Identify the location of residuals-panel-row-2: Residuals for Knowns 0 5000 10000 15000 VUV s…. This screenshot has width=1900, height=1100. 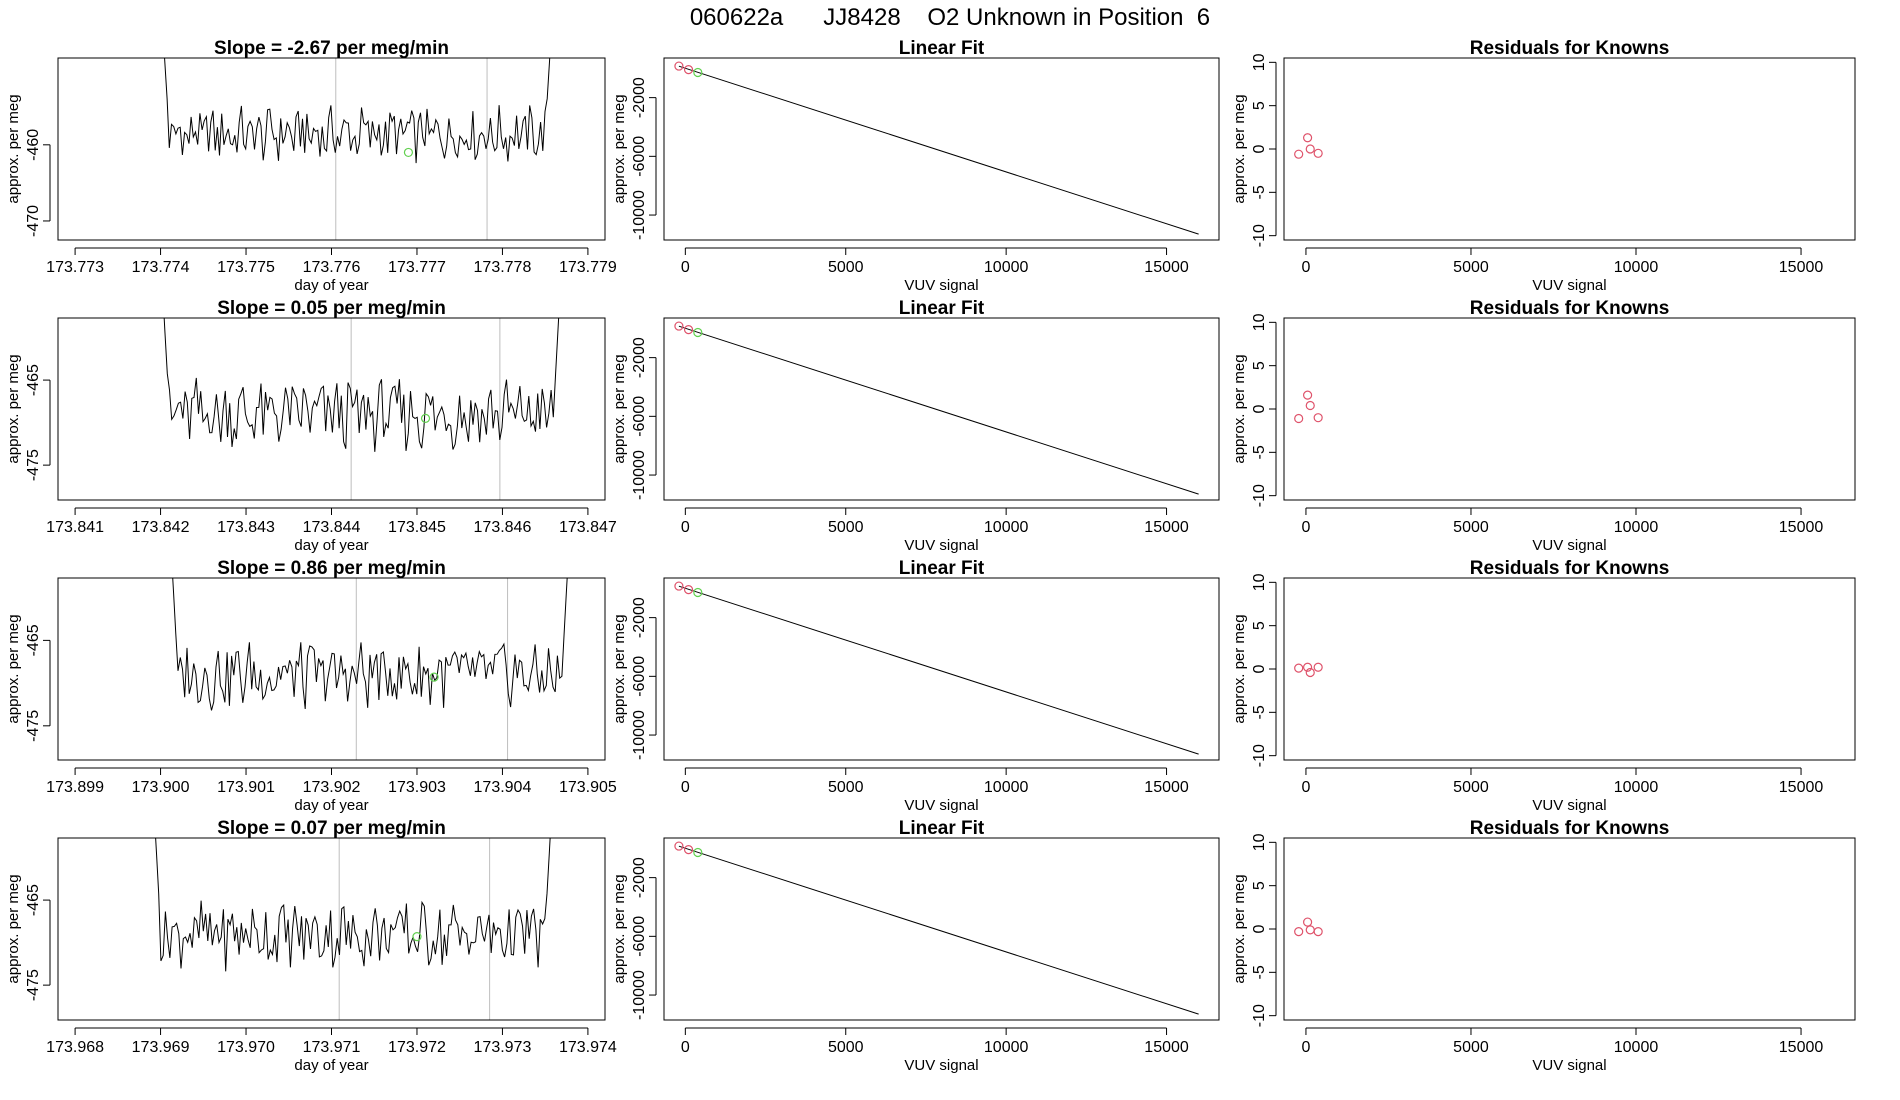
(1543, 426).